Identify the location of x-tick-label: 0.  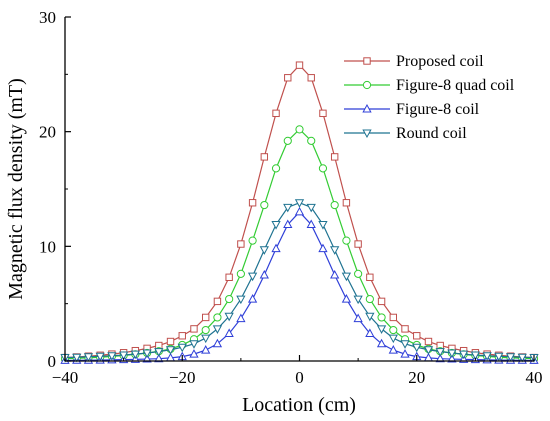
(299, 377).